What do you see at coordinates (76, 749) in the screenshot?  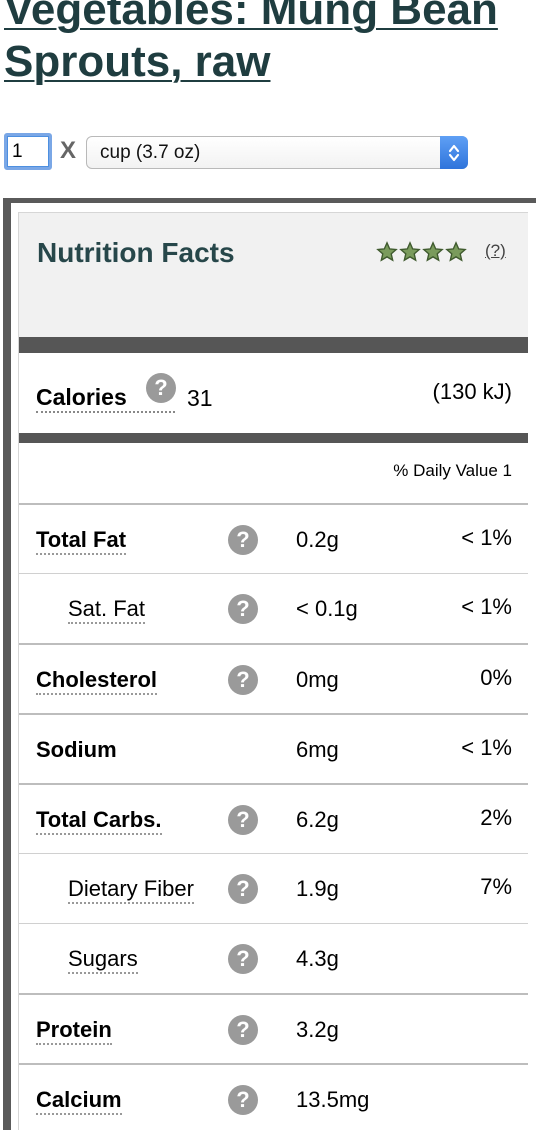 I see `nutrient-label: Sodium` at bounding box center [76, 749].